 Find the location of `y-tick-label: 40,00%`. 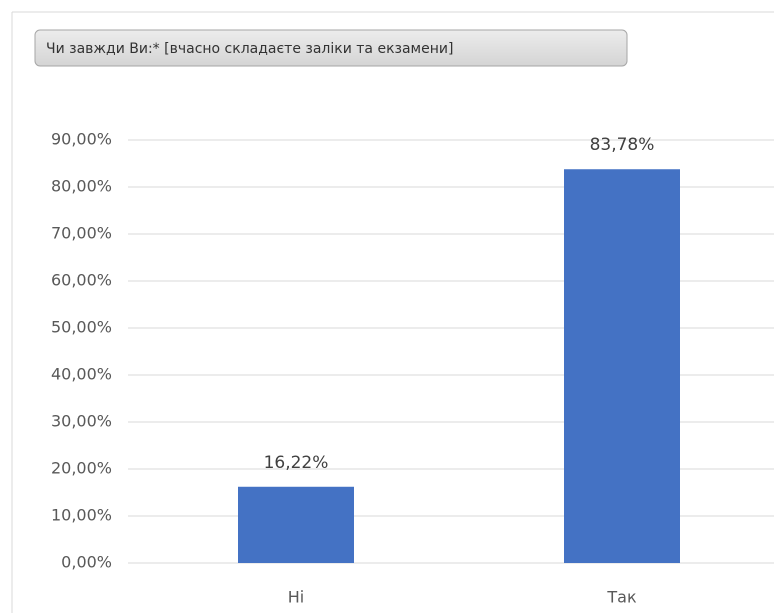

y-tick-label: 40,00% is located at coordinates (81, 374).